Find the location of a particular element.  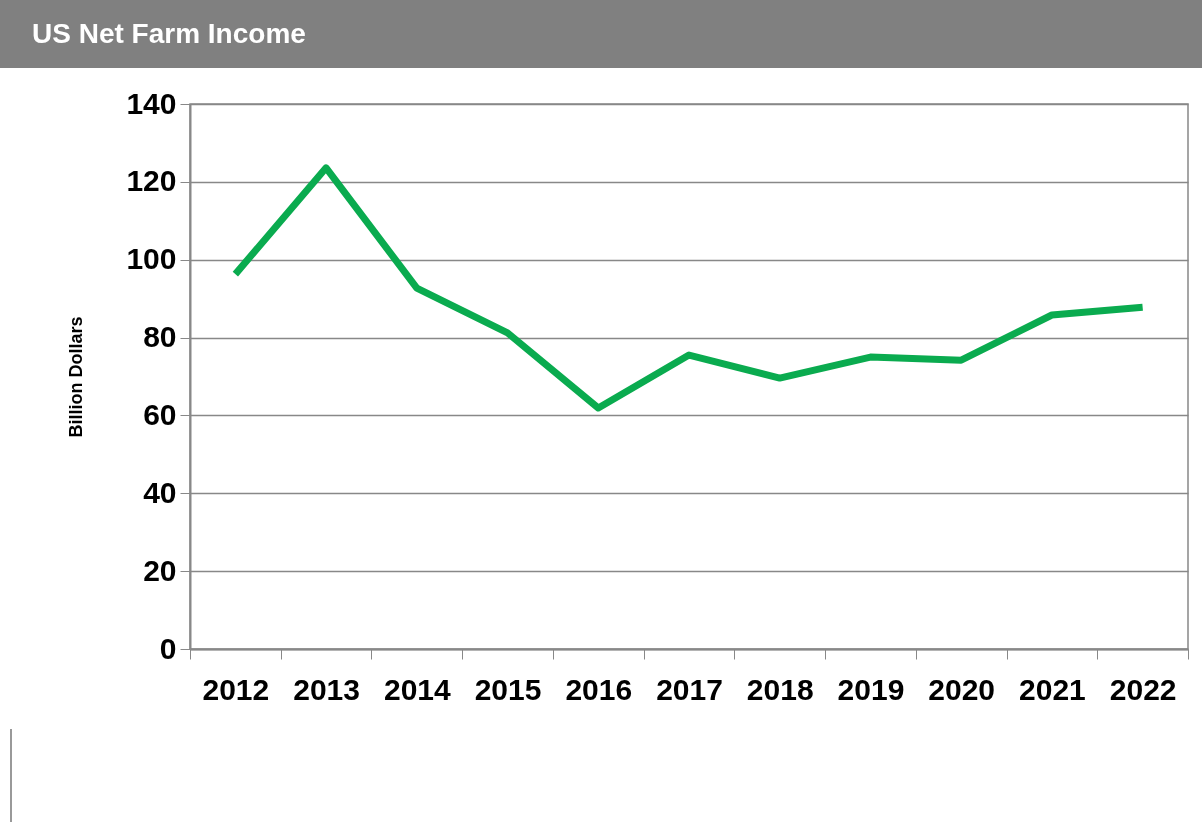

x-tick-label: 2014 is located at coordinates (417, 689).